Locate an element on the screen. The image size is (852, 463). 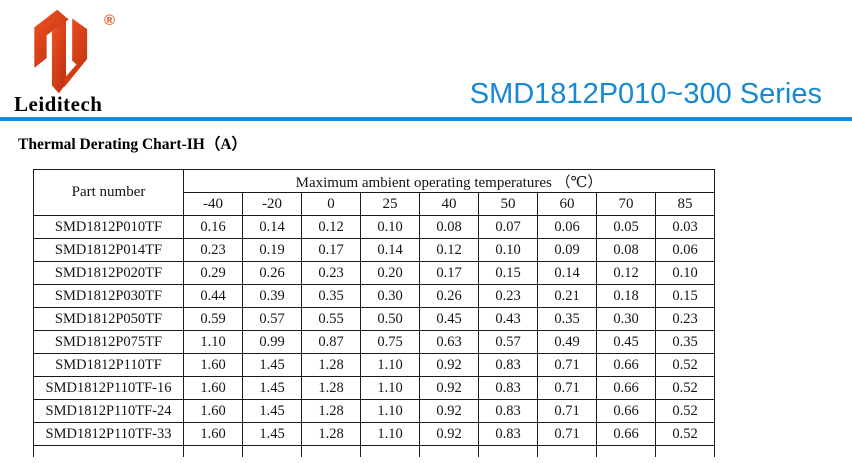
header-divider is located at coordinates (426, 119).